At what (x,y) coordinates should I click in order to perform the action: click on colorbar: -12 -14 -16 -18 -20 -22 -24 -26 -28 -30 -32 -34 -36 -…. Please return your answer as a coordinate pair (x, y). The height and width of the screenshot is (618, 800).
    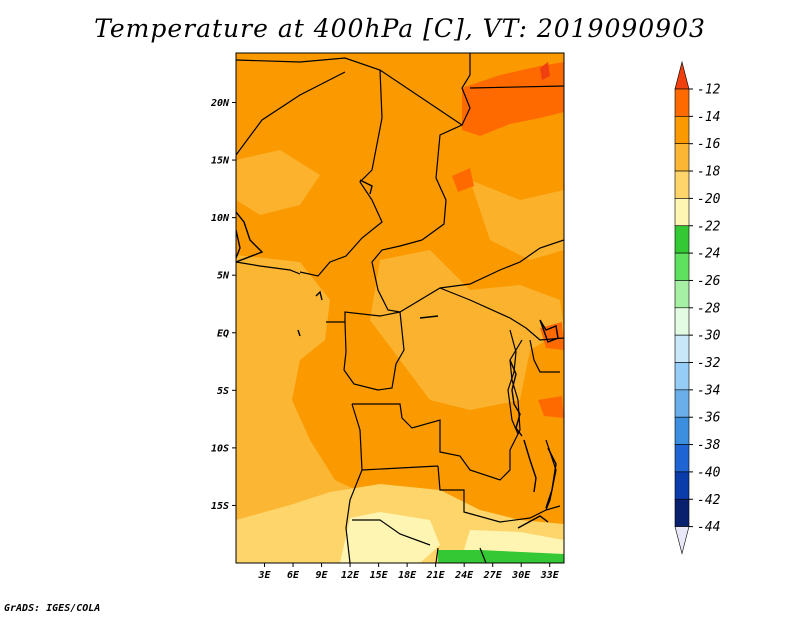
    Looking at the image, I should click on (697, 307).